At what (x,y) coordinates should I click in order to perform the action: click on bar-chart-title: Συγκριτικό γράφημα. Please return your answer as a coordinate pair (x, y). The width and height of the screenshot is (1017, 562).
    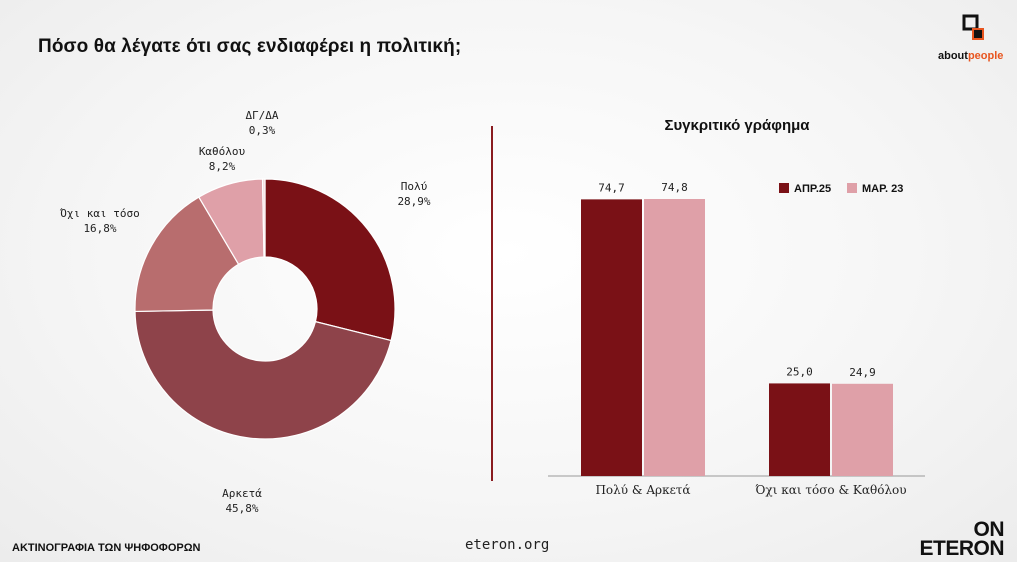
    Looking at the image, I should click on (737, 125).